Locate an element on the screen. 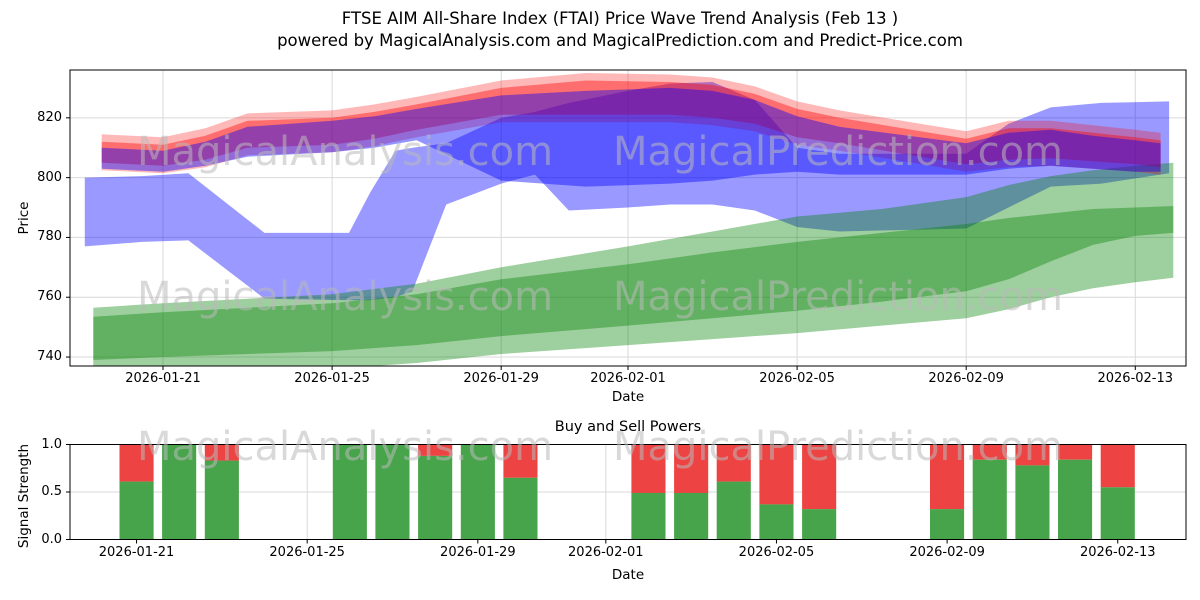 This screenshot has width=1200, height=600. y-tick-label: 820 is located at coordinates (49, 117).